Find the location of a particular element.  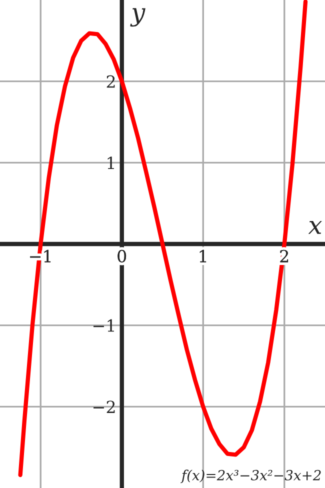

y-tick-label: −2 is located at coordinates (104, 406).